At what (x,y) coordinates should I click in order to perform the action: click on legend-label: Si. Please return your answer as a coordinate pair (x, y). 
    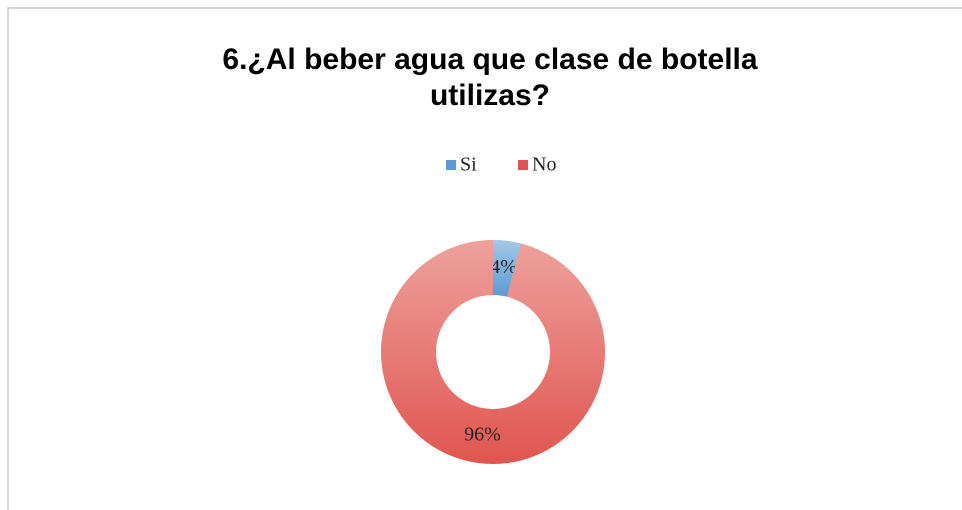
    Looking at the image, I should click on (468, 165).